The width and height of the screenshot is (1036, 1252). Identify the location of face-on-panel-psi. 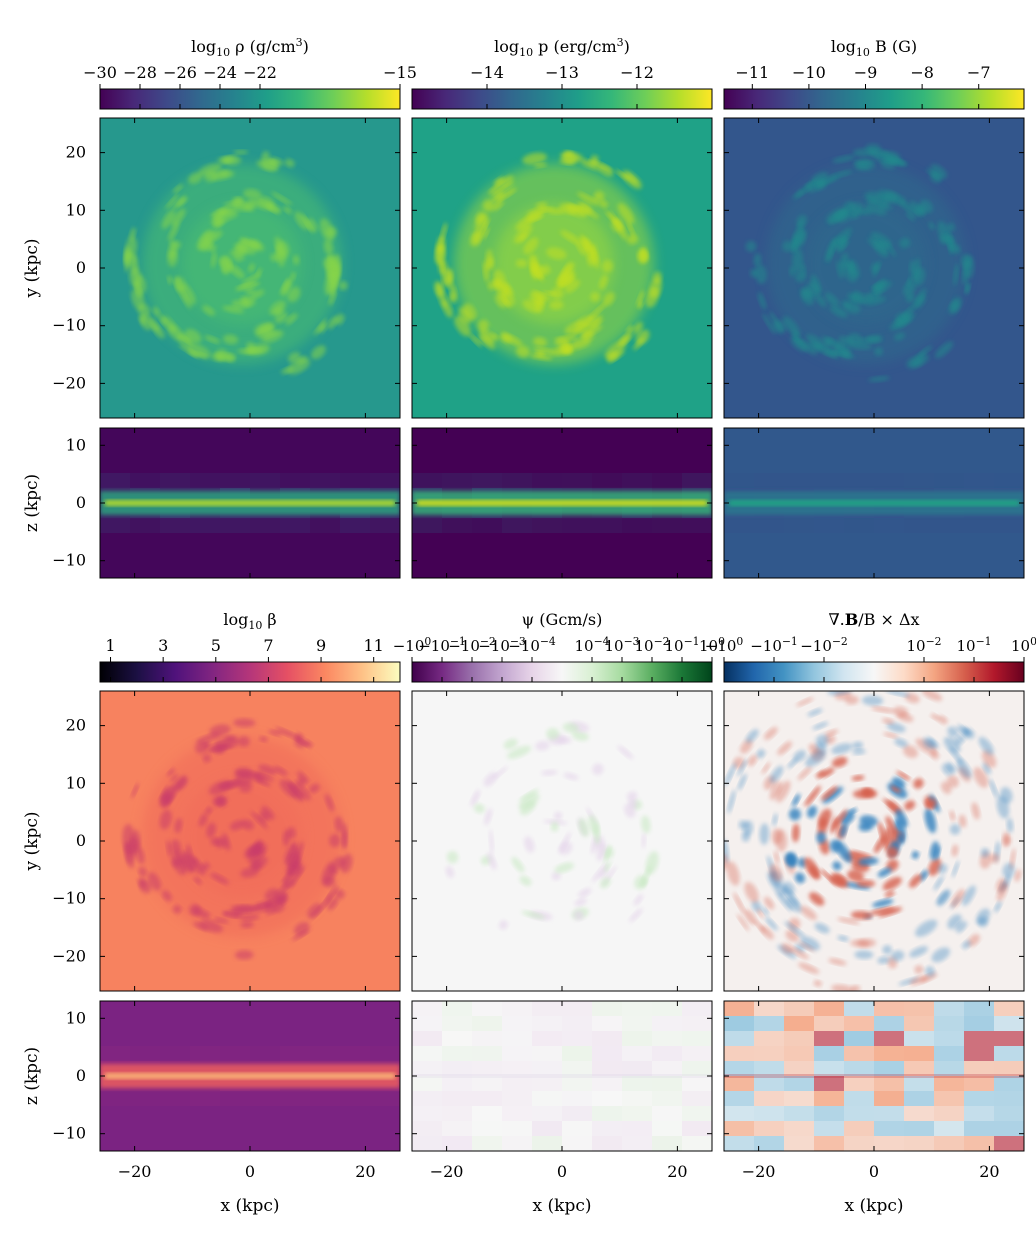
(562, 841).